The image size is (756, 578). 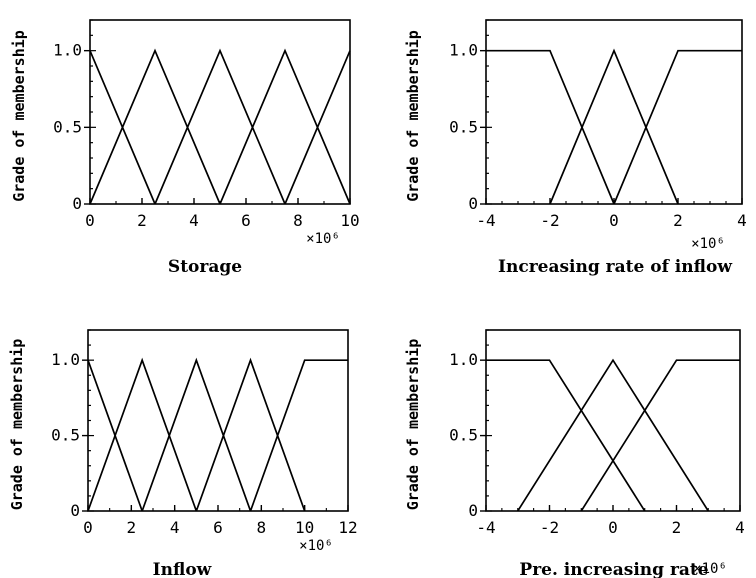 I want to click on x-tick-label: 12, so click(x=347, y=527).